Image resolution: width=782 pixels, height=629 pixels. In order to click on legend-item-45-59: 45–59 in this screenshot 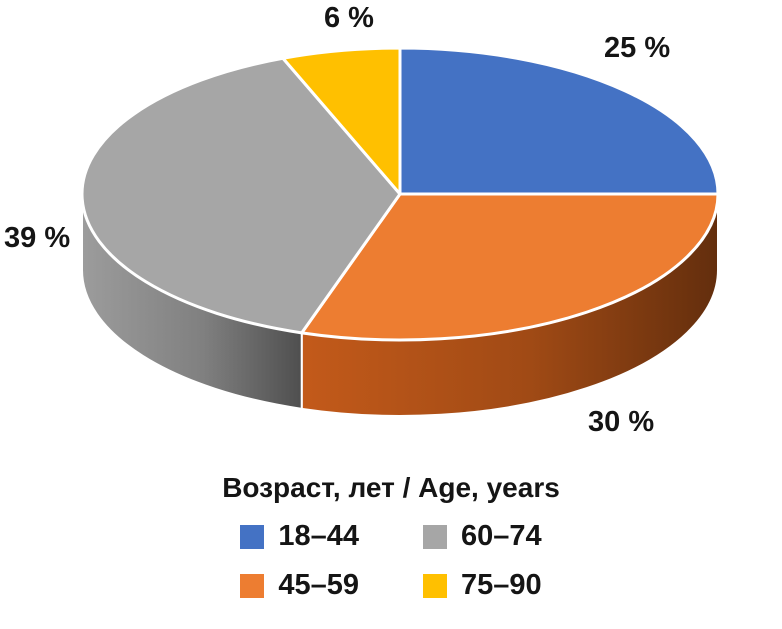, I will do `click(299, 585)`.